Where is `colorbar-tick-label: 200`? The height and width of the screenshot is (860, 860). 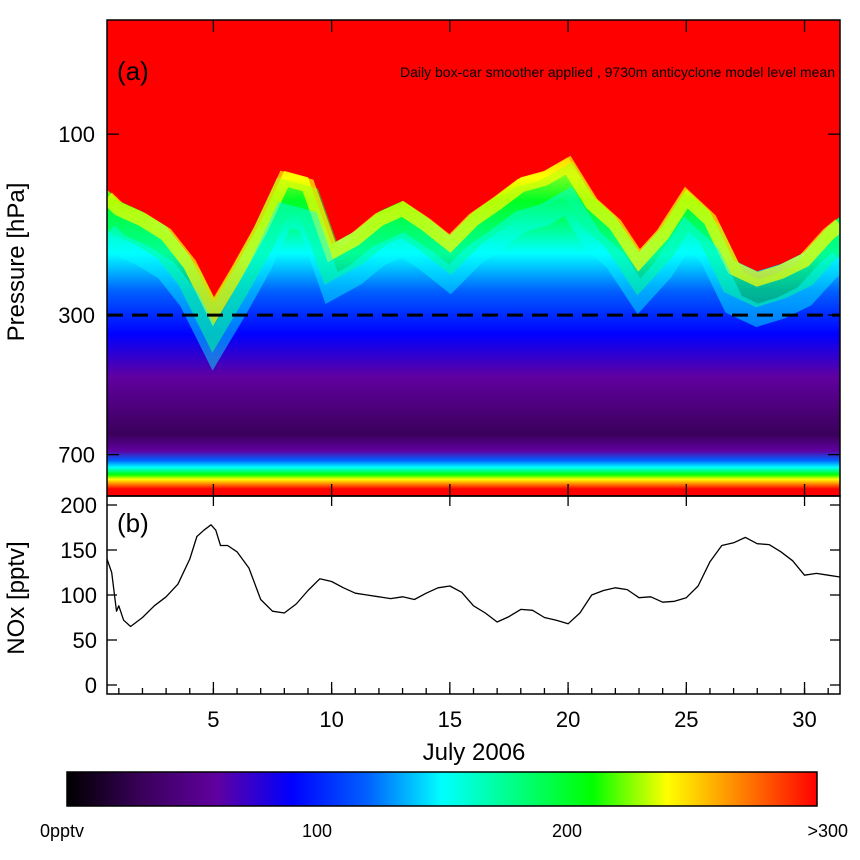
colorbar-tick-label: 200 is located at coordinates (567, 831).